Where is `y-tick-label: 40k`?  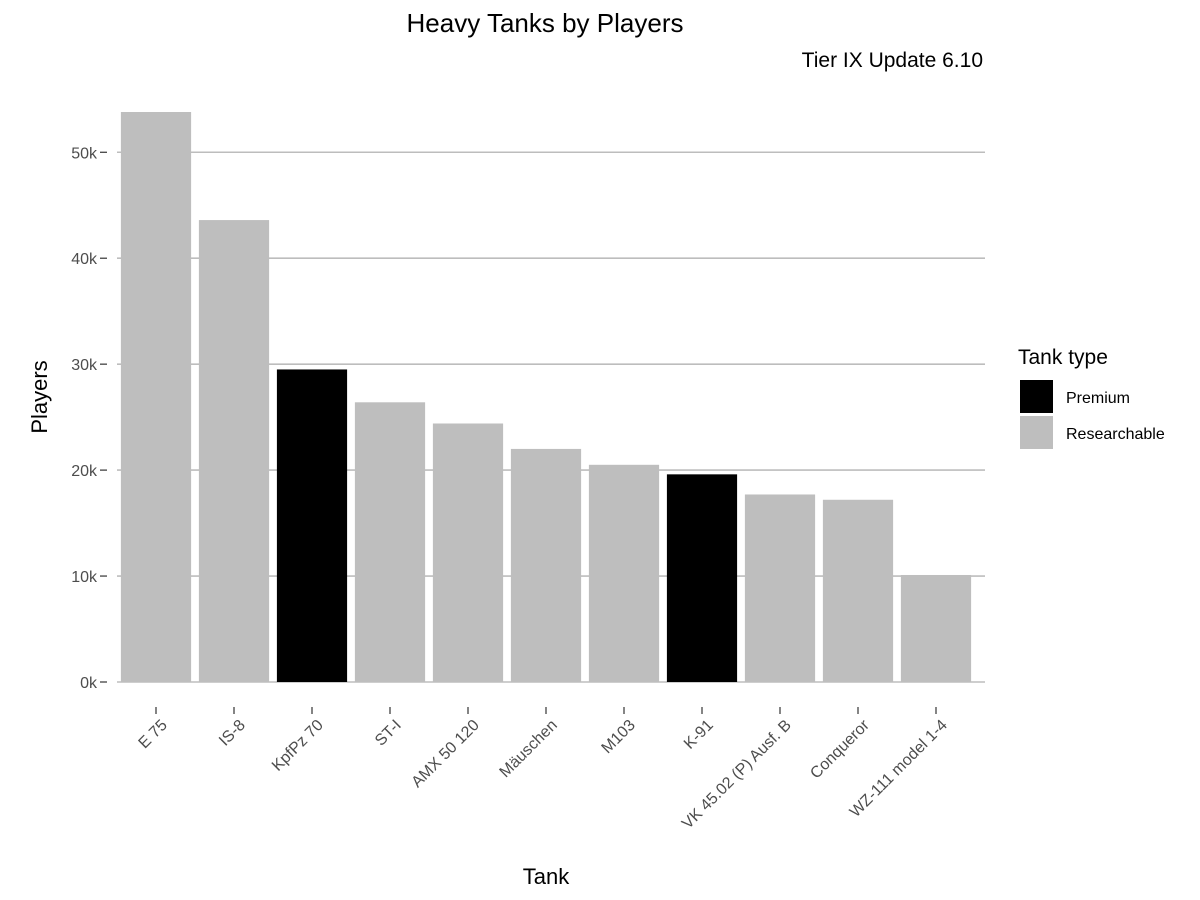
y-tick-label: 40k is located at coordinates (84, 259).